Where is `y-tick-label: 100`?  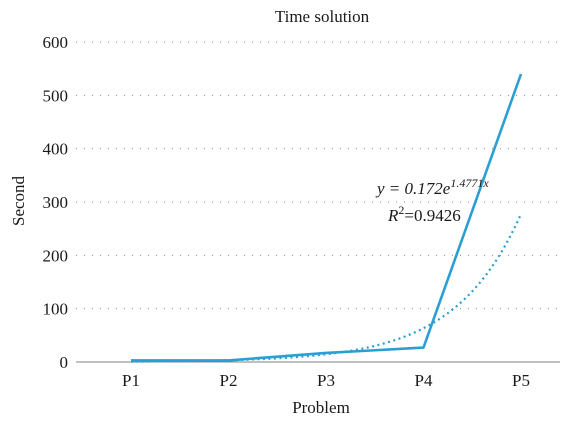 y-tick-label: 100 is located at coordinates (56, 309).